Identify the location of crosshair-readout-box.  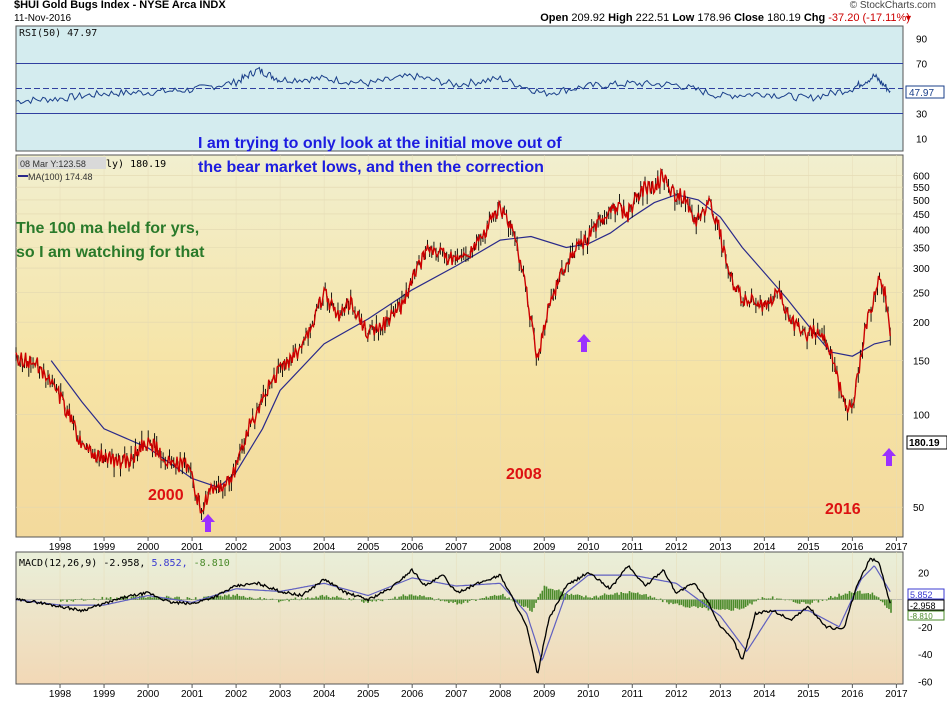
(62, 163).